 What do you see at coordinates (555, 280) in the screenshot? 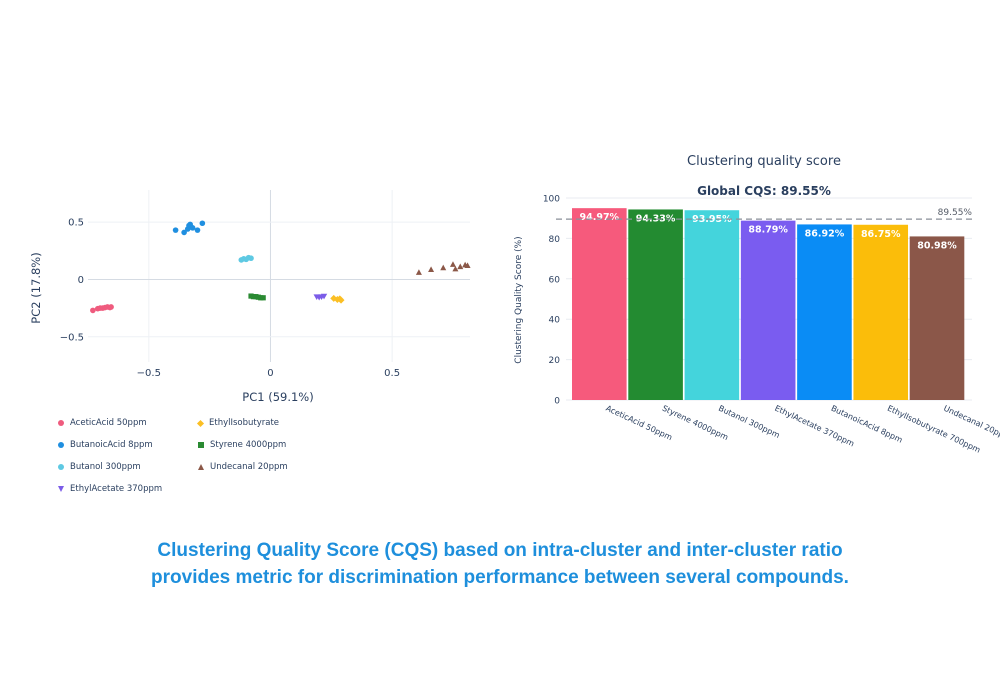
I see `bar-y-tick-label: 60` at bounding box center [555, 280].